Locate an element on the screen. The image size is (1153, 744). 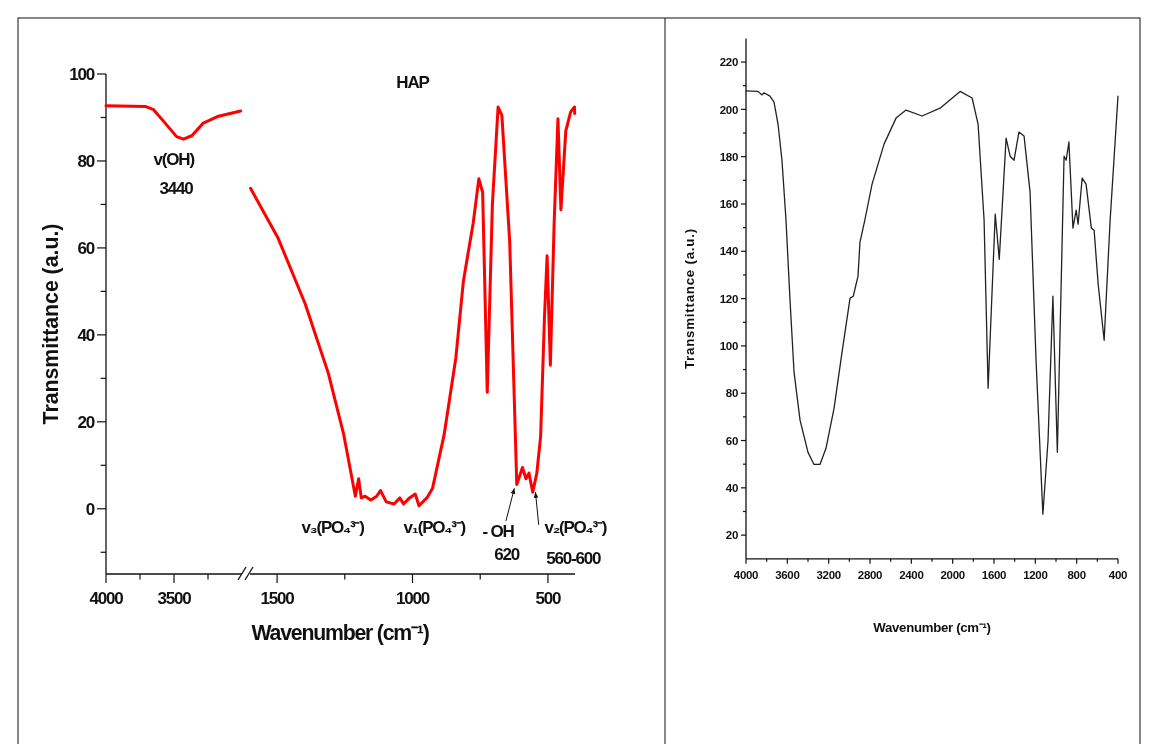
annotation: v₂(PO₄³⁻) is located at coordinates (575, 527).